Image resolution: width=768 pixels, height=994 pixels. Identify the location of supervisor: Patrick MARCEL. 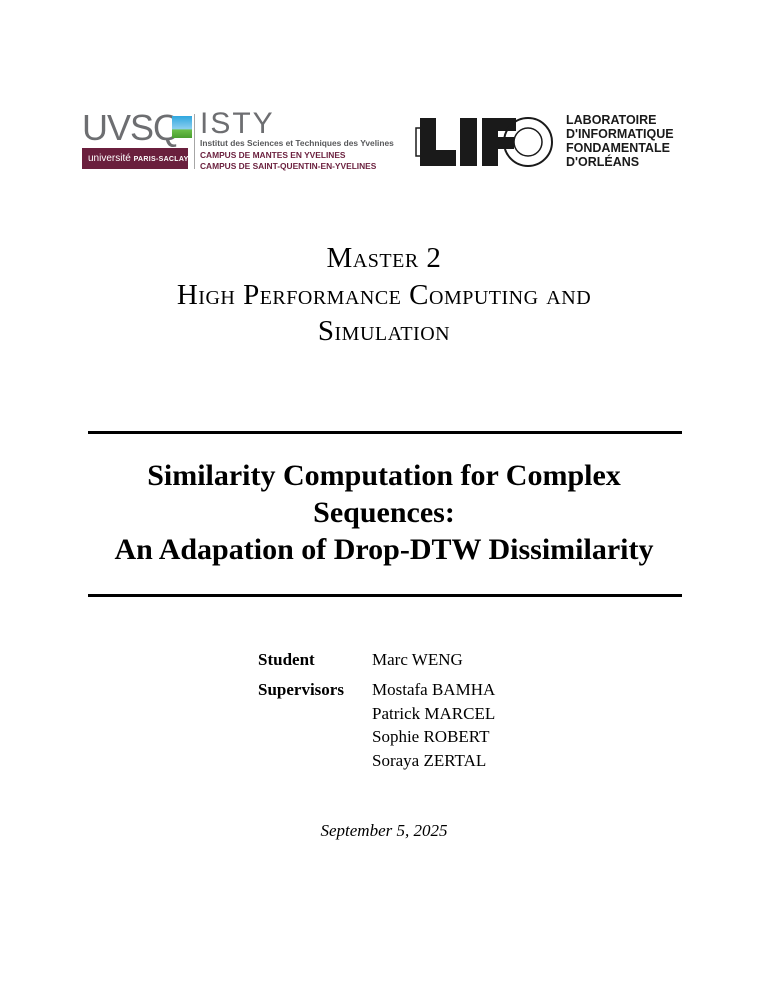
(434, 713).